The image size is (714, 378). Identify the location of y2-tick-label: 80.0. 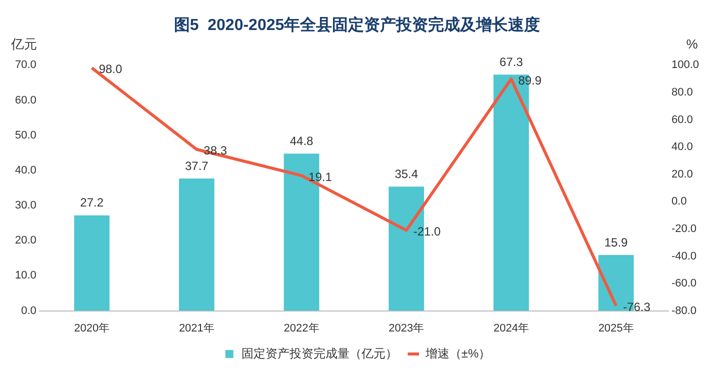
(682, 92).